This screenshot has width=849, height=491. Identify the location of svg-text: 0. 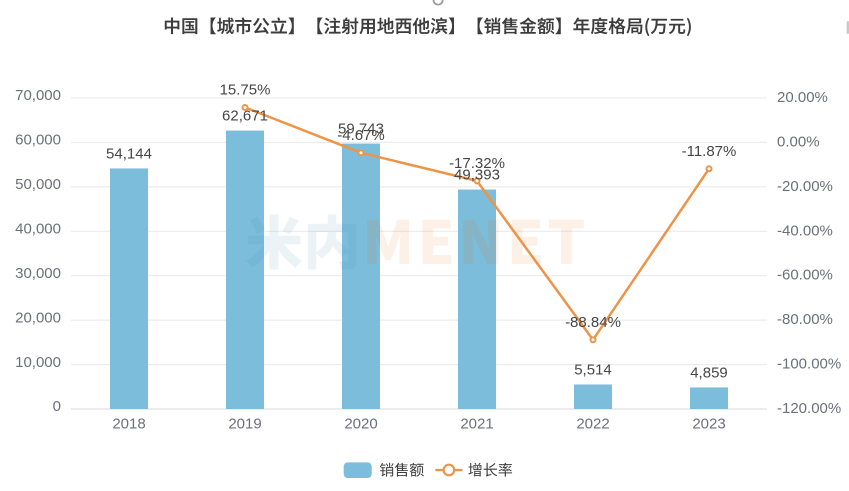
(57, 406).